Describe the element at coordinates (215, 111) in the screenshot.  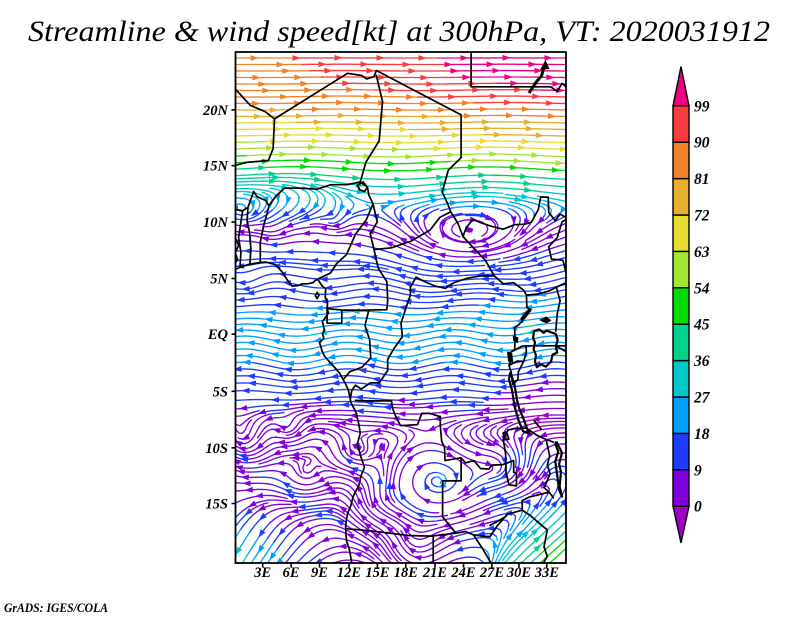
I see `svg-text: 20N` at that location.